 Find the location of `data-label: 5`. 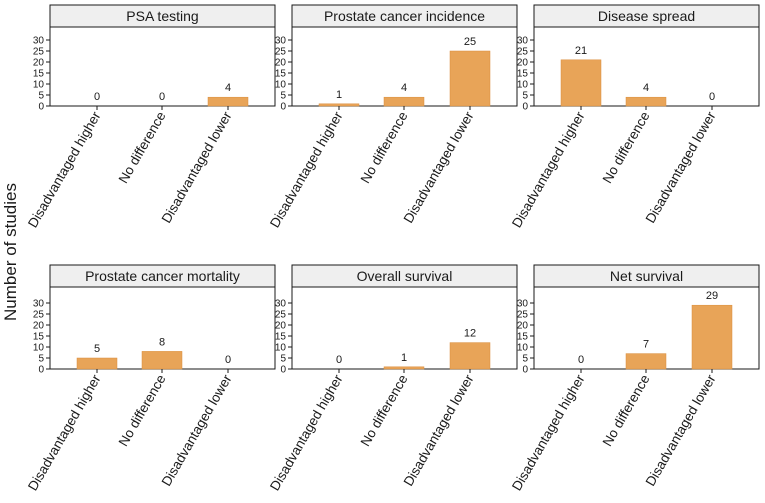

data-label: 5 is located at coordinates (97, 349).